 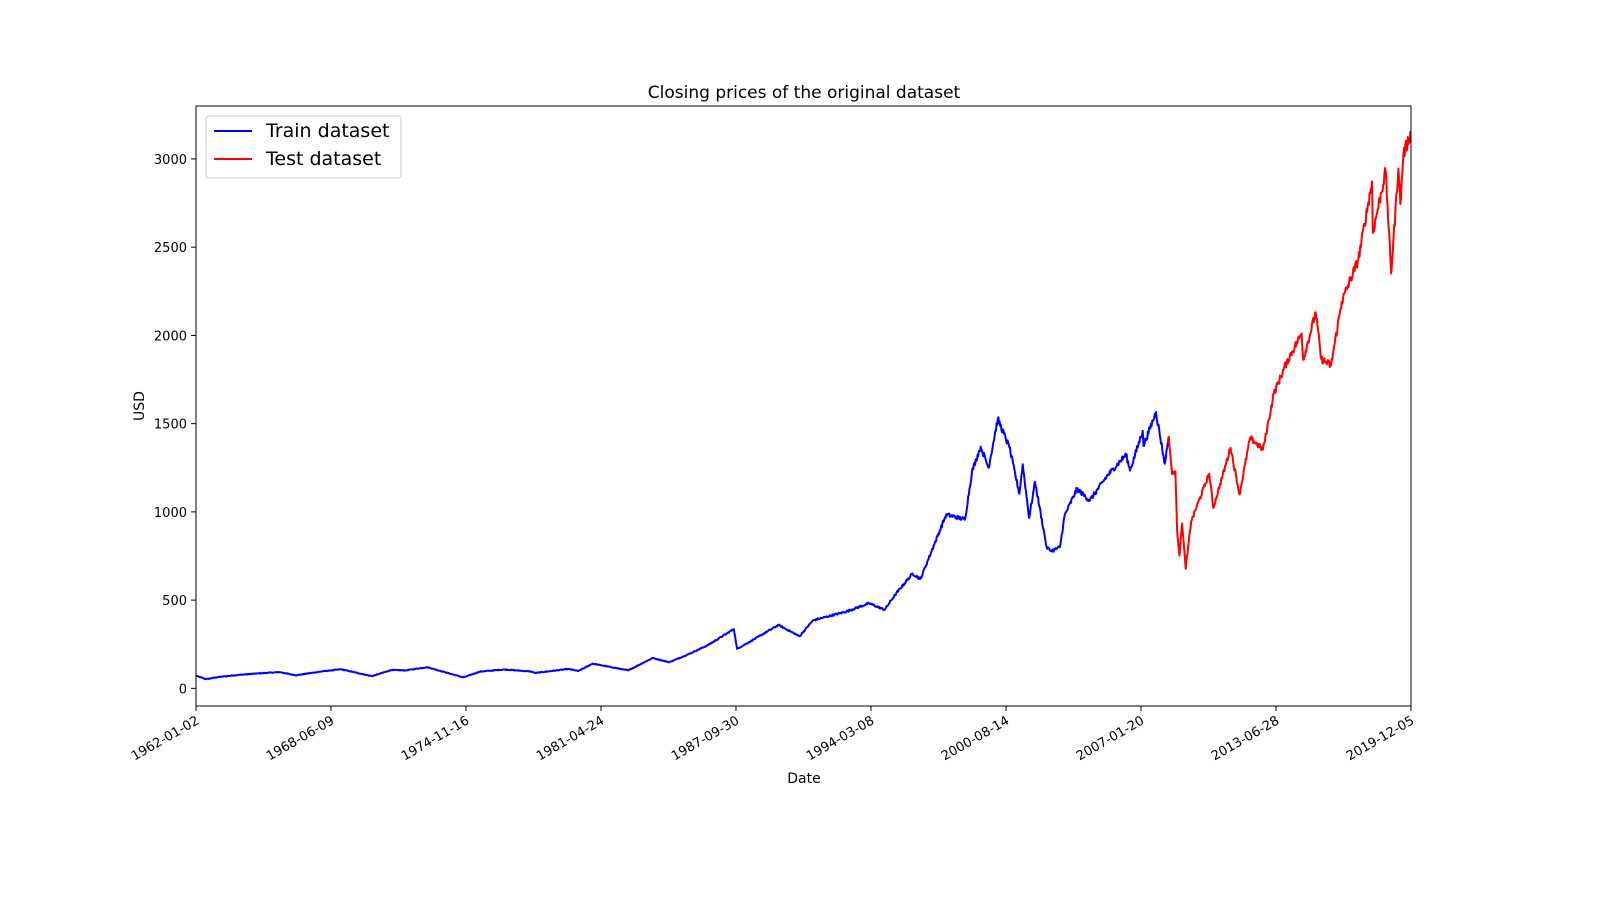 I want to click on chart-title: Closing prices of the original dataset, so click(x=804, y=93).